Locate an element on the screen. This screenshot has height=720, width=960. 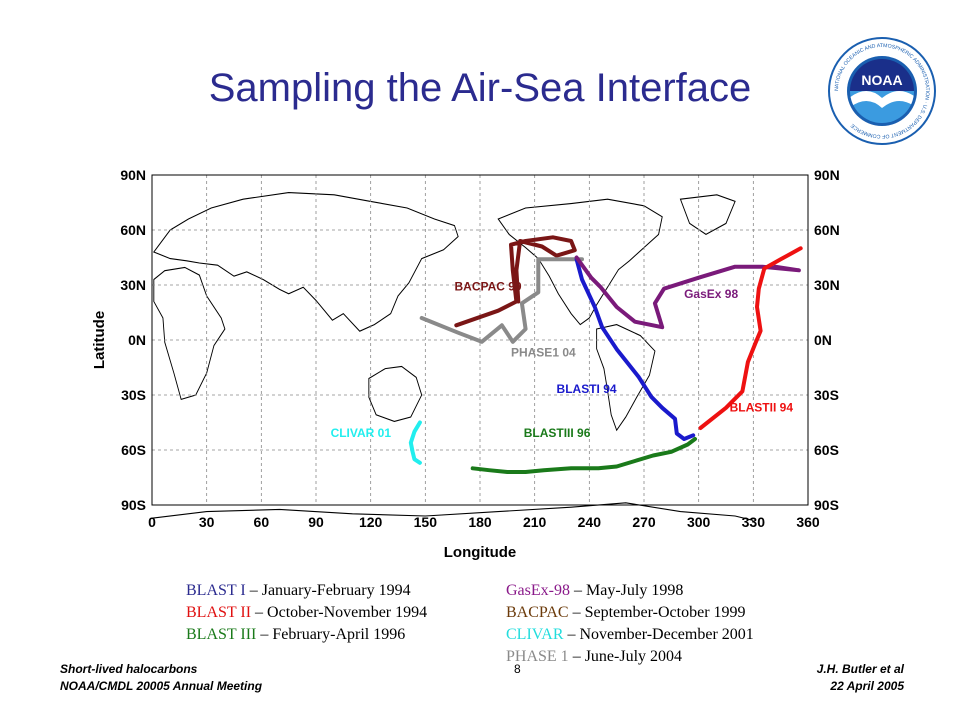
legend-entry-clivar: CLIVAR – November-December 2001 is located at coordinates (630, 635).